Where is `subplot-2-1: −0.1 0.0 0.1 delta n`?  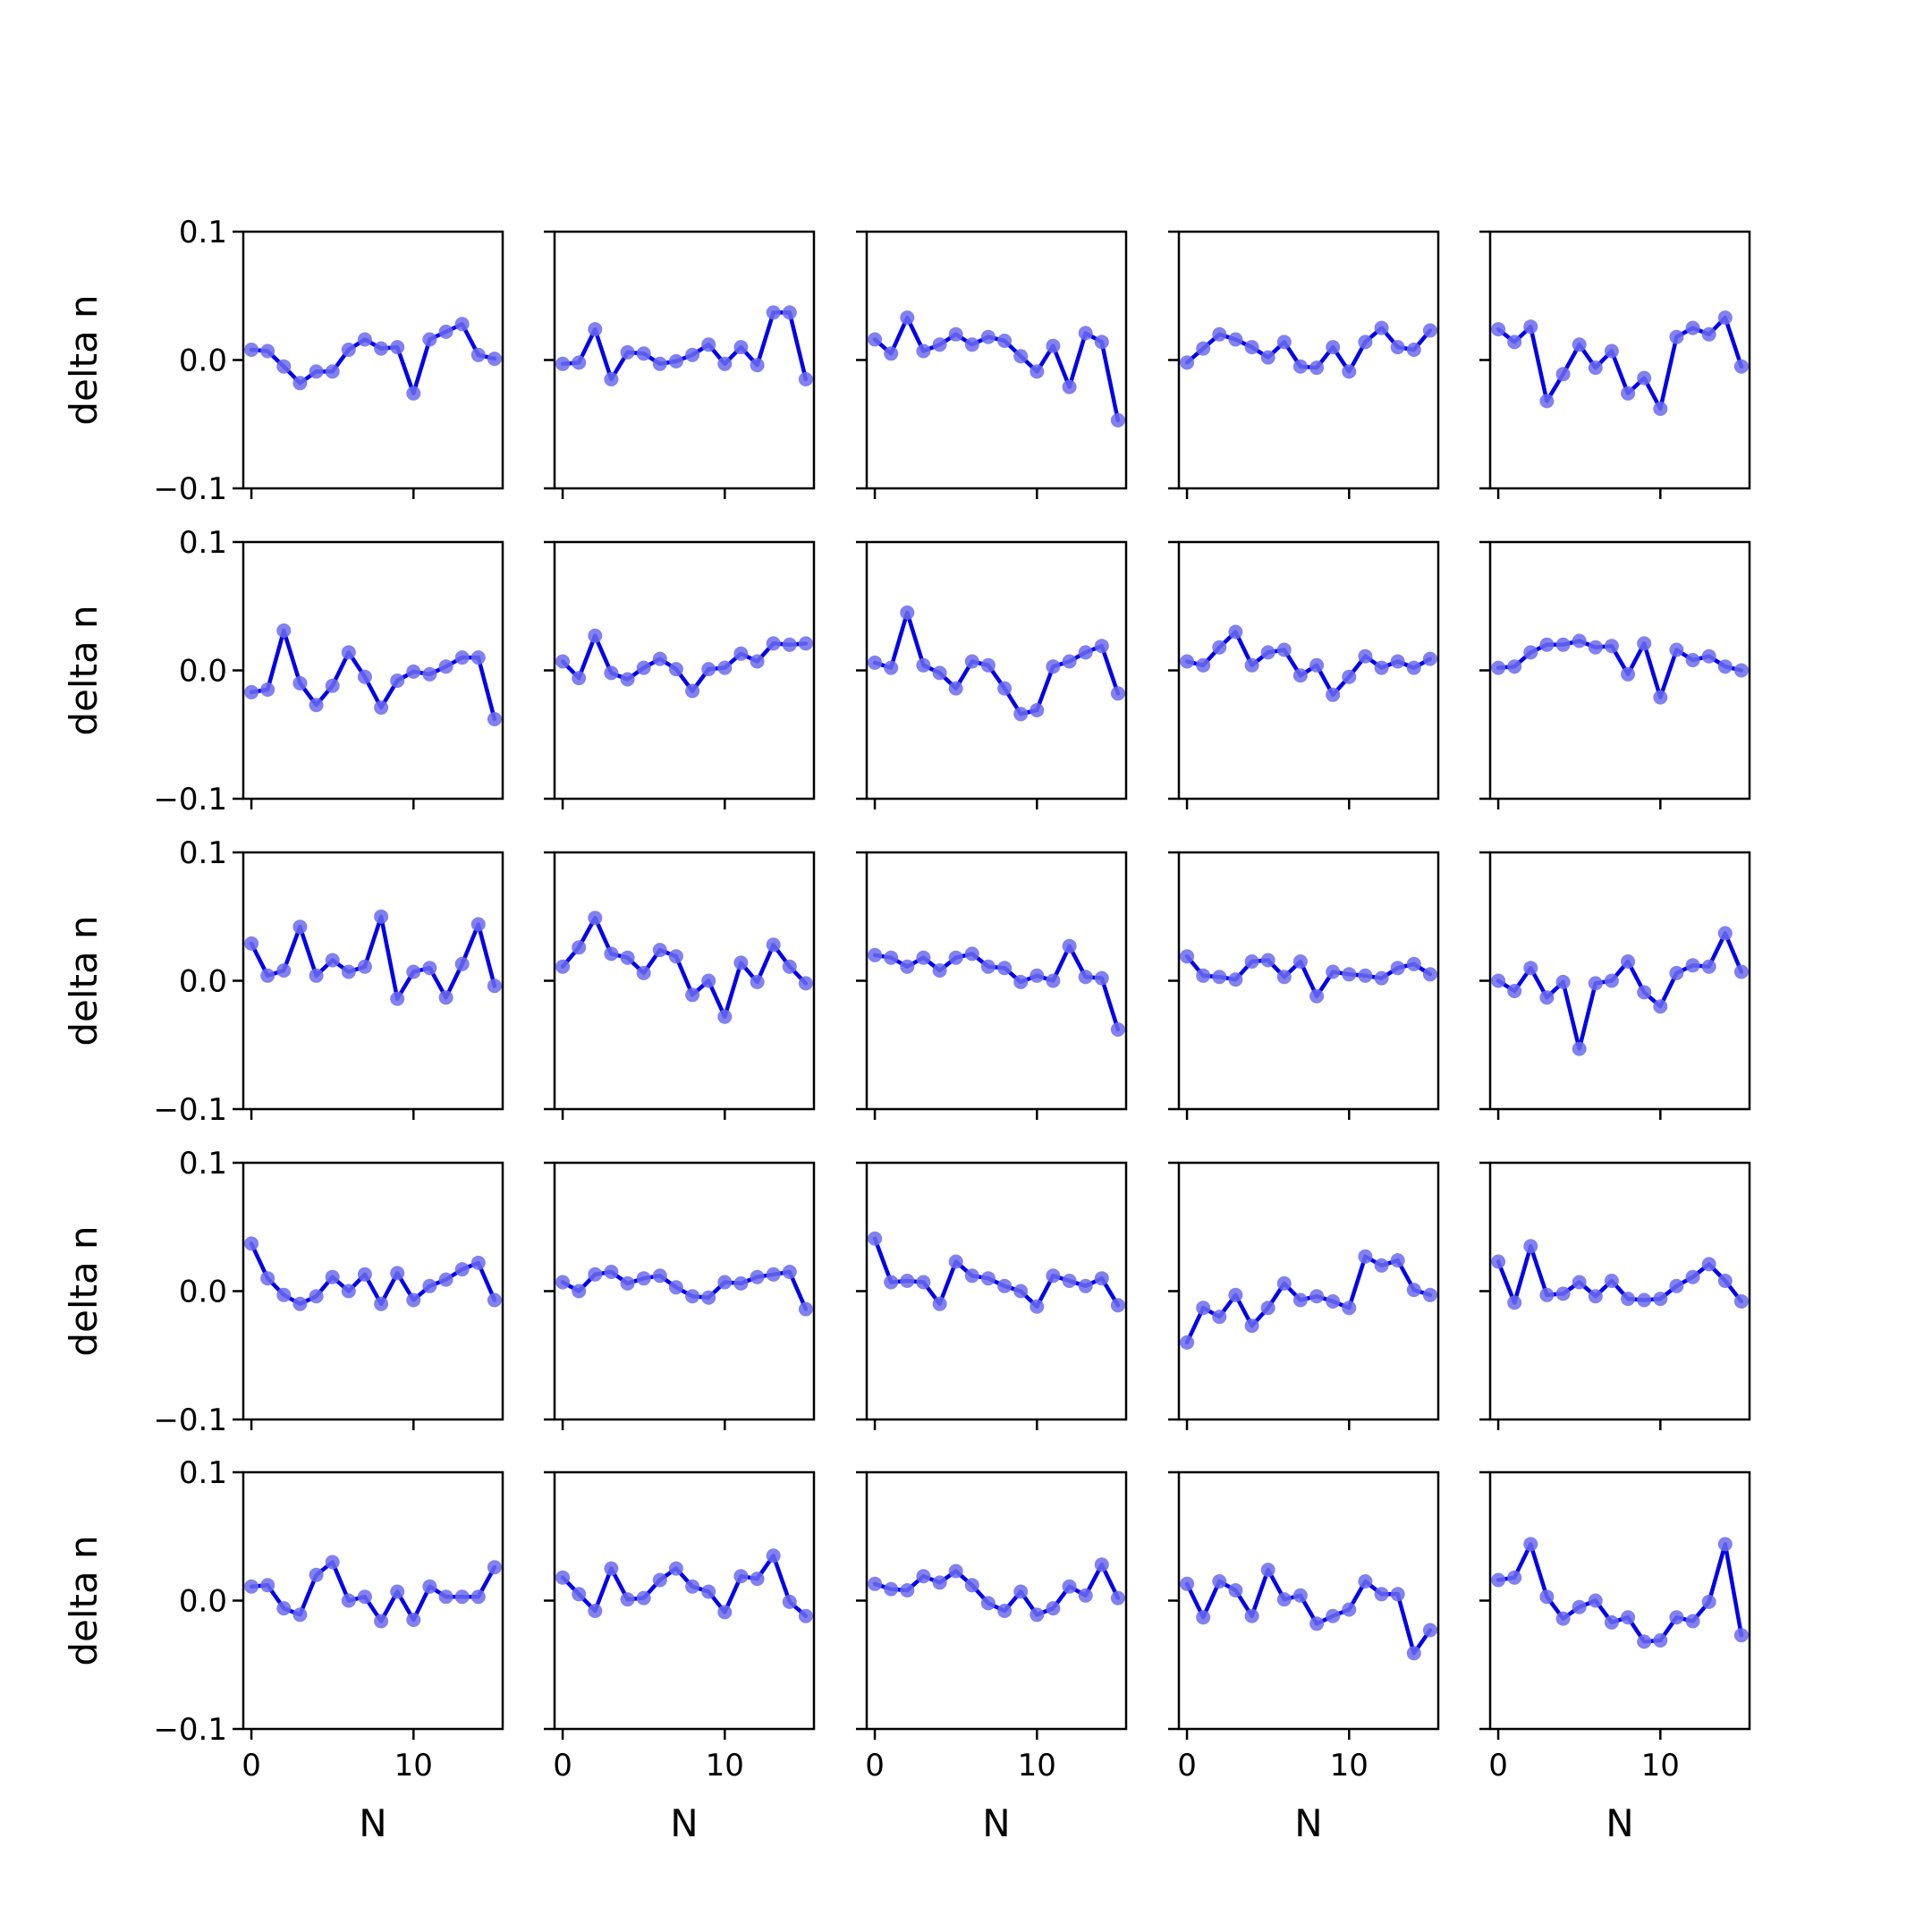
subplot-2-1: −0.1 0.0 0.1 delta n is located at coordinates (283, 671).